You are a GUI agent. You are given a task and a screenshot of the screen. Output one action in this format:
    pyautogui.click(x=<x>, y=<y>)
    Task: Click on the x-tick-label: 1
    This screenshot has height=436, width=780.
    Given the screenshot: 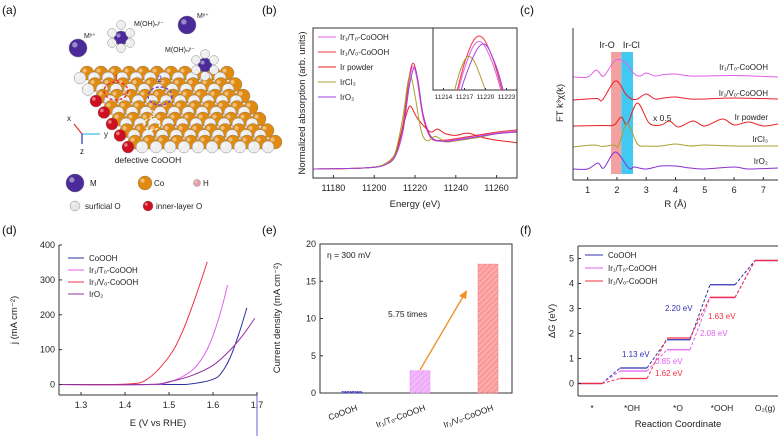 What is the action you would take?
    pyautogui.click(x=587, y=190)
    